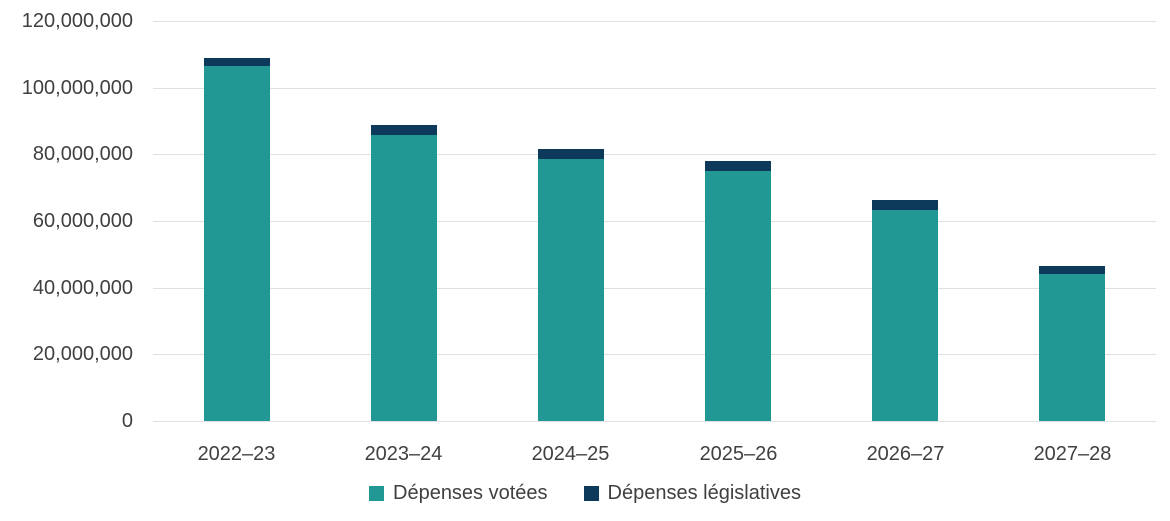  I want to click on y-tick-label: 20,000,000, so click(82, 354).